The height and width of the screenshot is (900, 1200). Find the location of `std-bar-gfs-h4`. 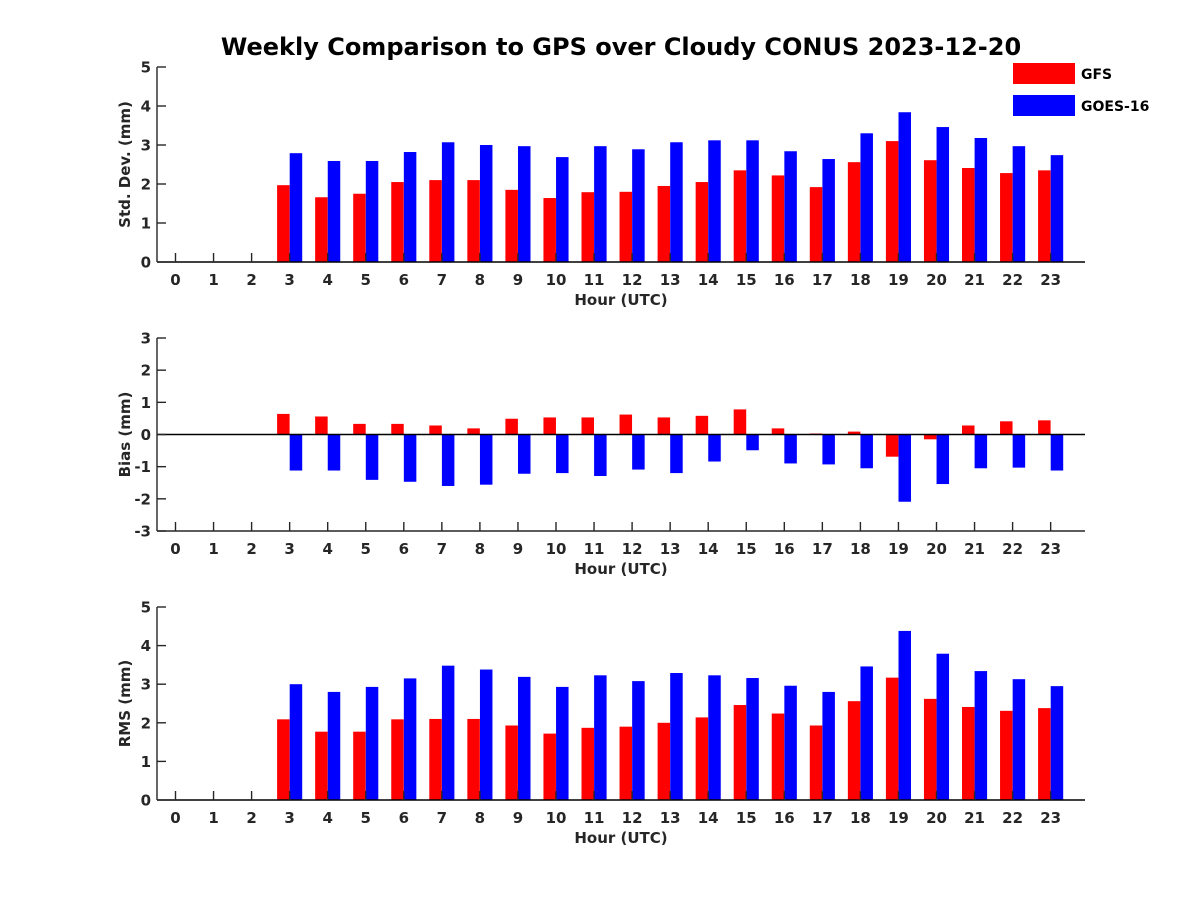

std-bar-gfs-h4 is located at coordinates (321, 229).